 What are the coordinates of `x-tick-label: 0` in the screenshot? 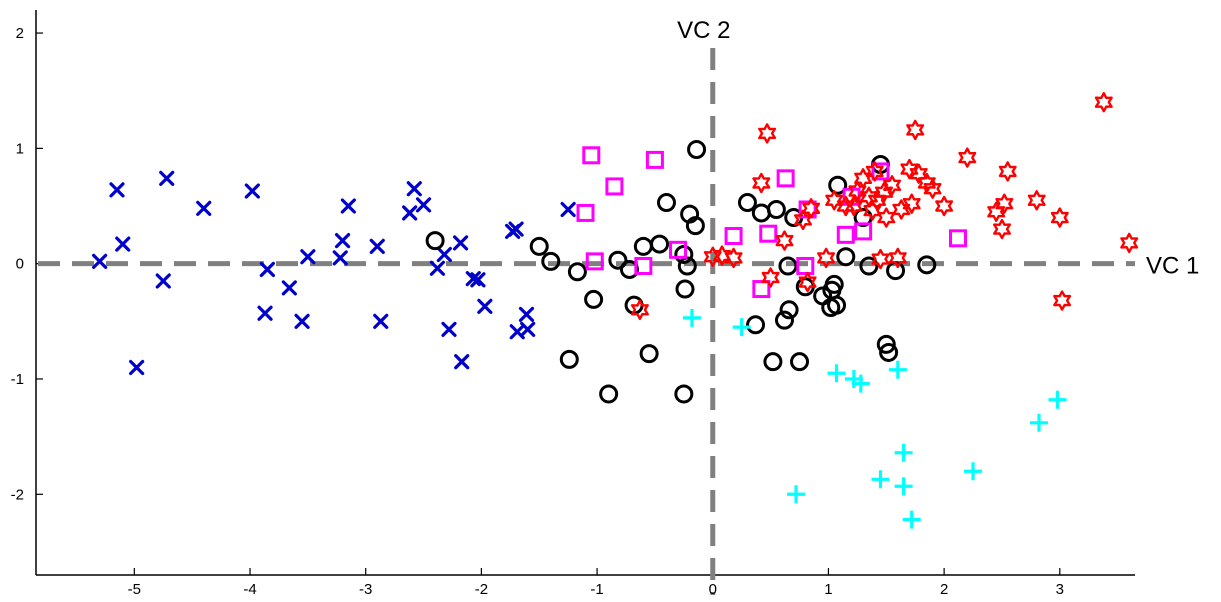 It's located at (713, 589).